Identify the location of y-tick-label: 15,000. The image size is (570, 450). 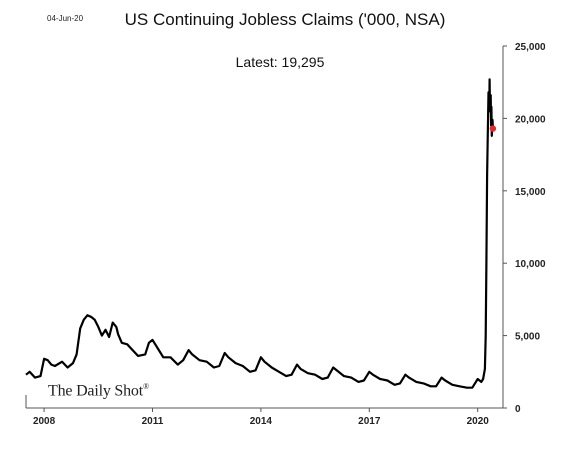
(530, 192).